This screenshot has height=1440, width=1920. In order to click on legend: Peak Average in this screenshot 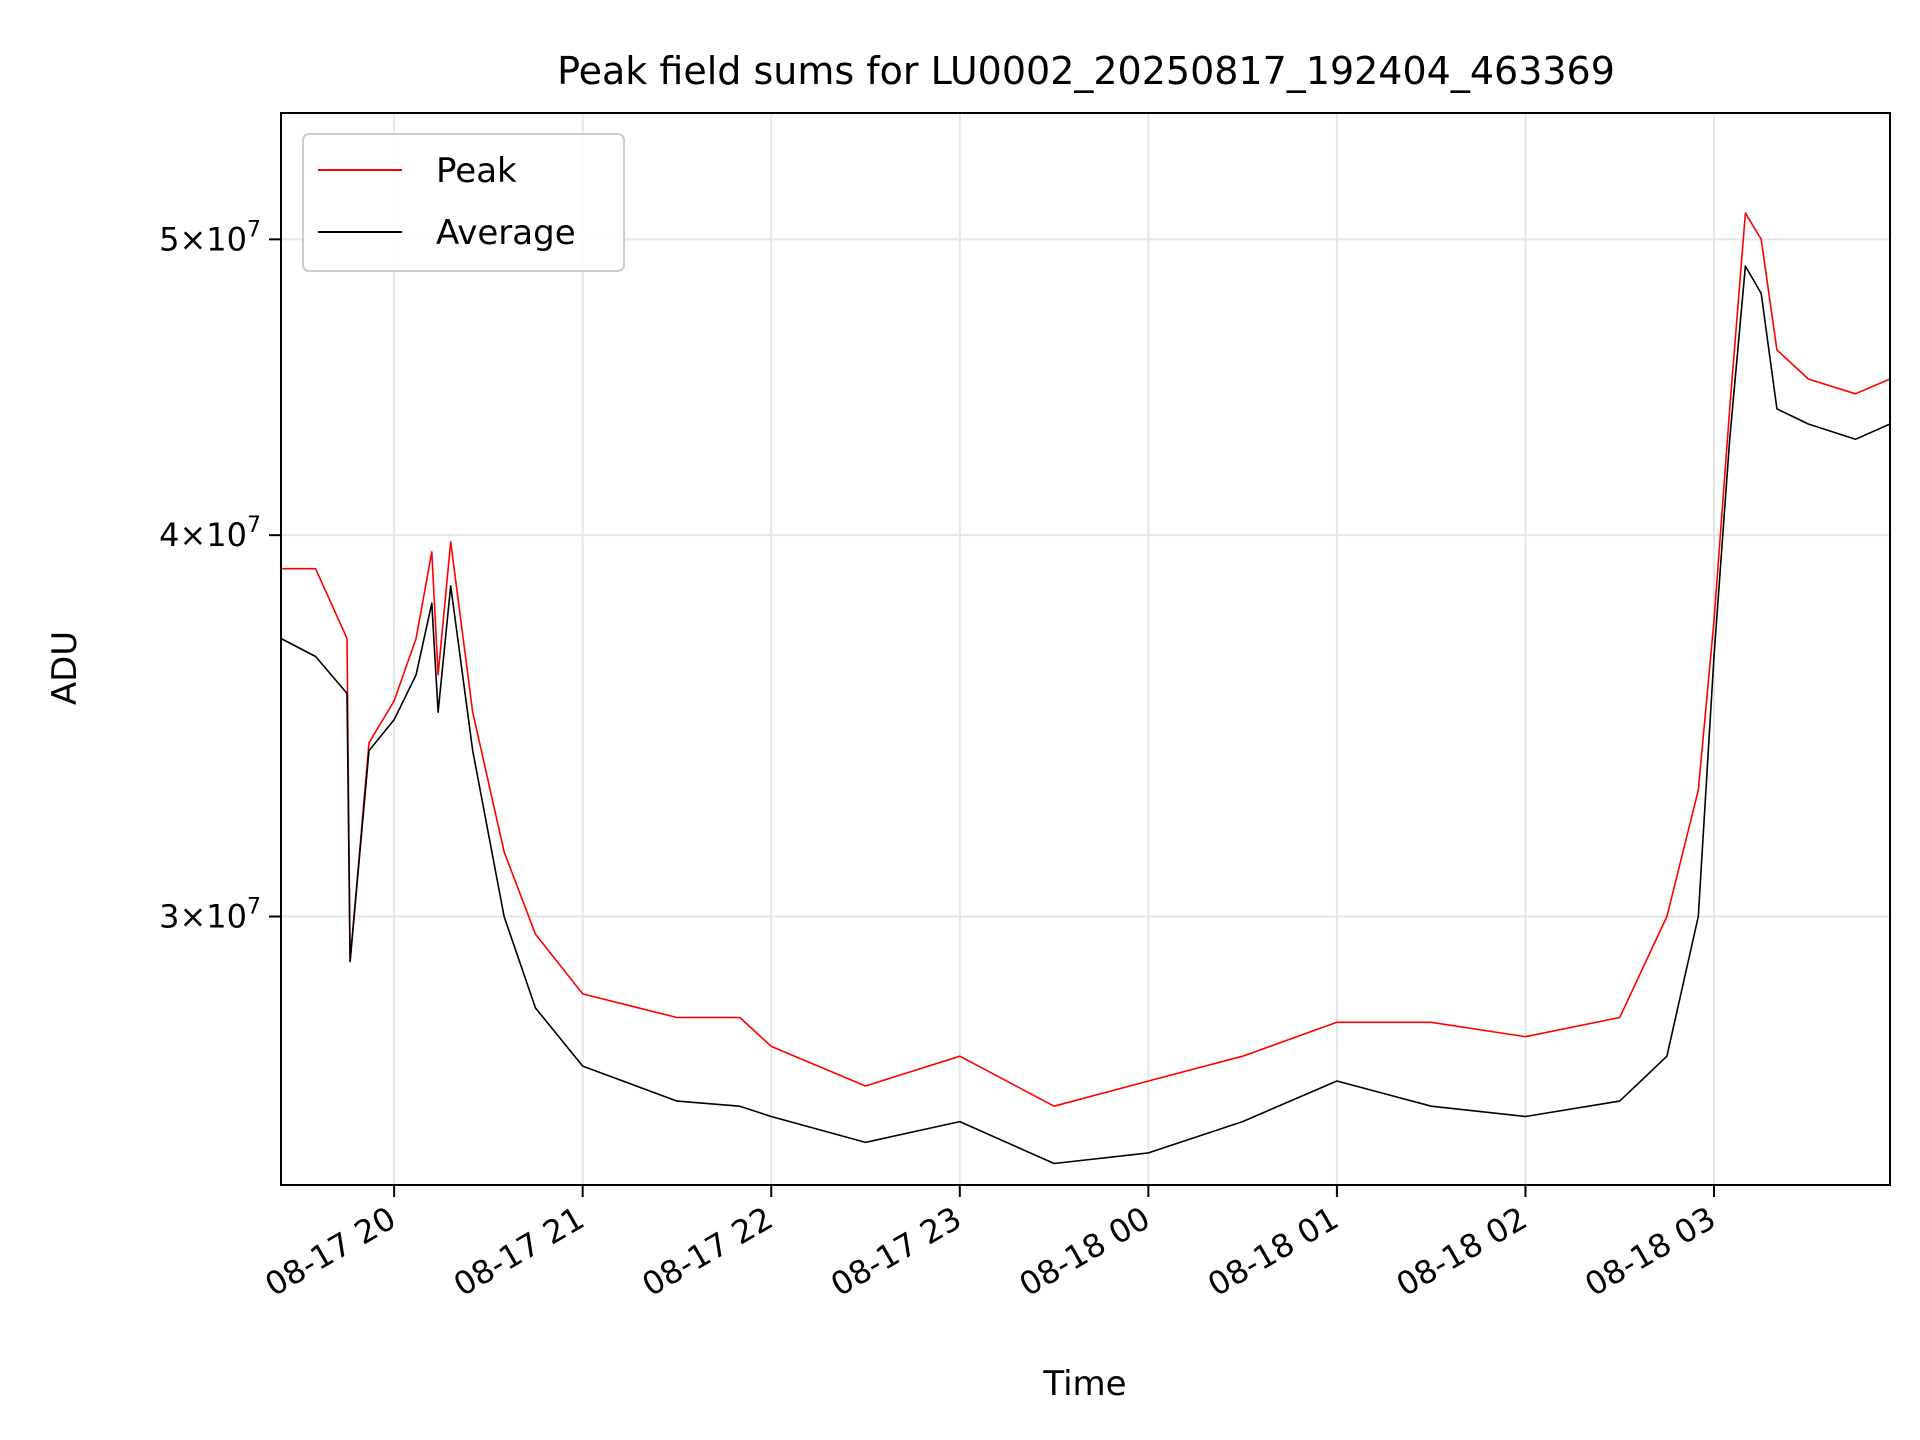, I will do `click(463, 202)`.